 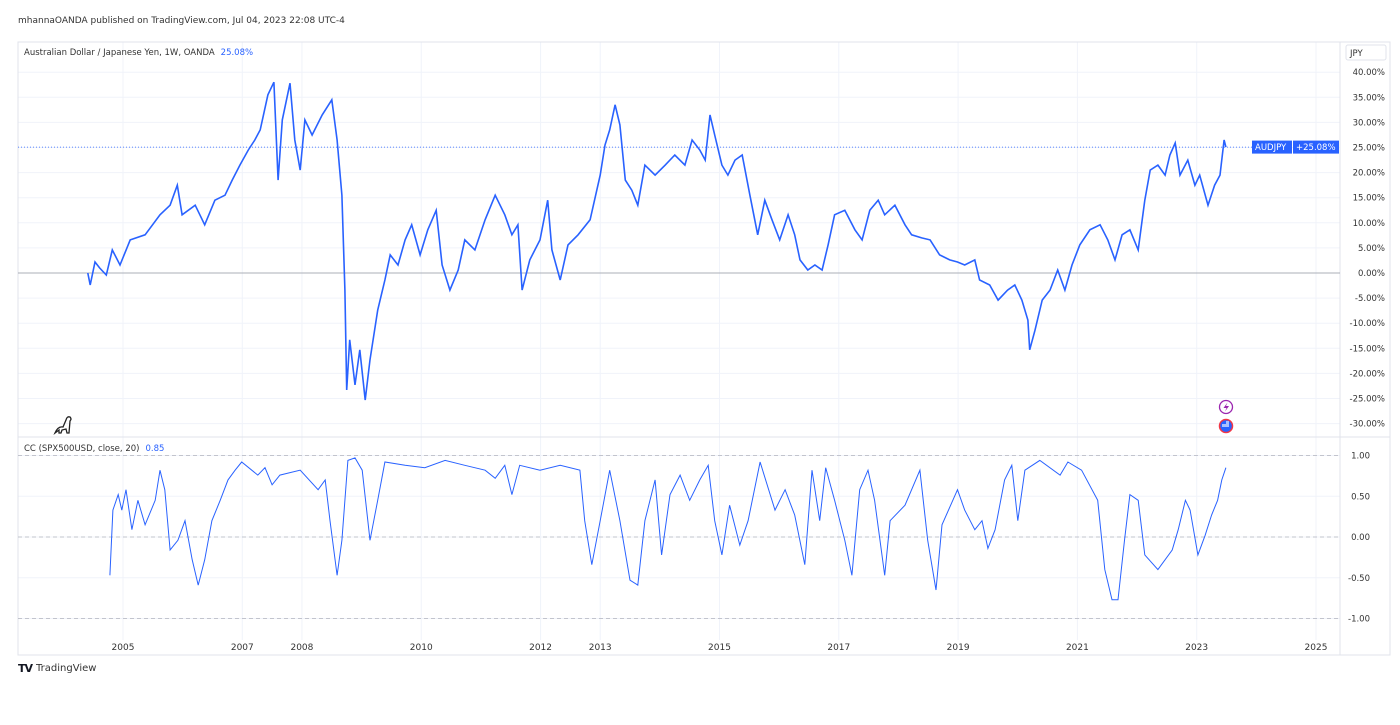 I want to click on currency-unit-button, so click(x=1366, y=52).